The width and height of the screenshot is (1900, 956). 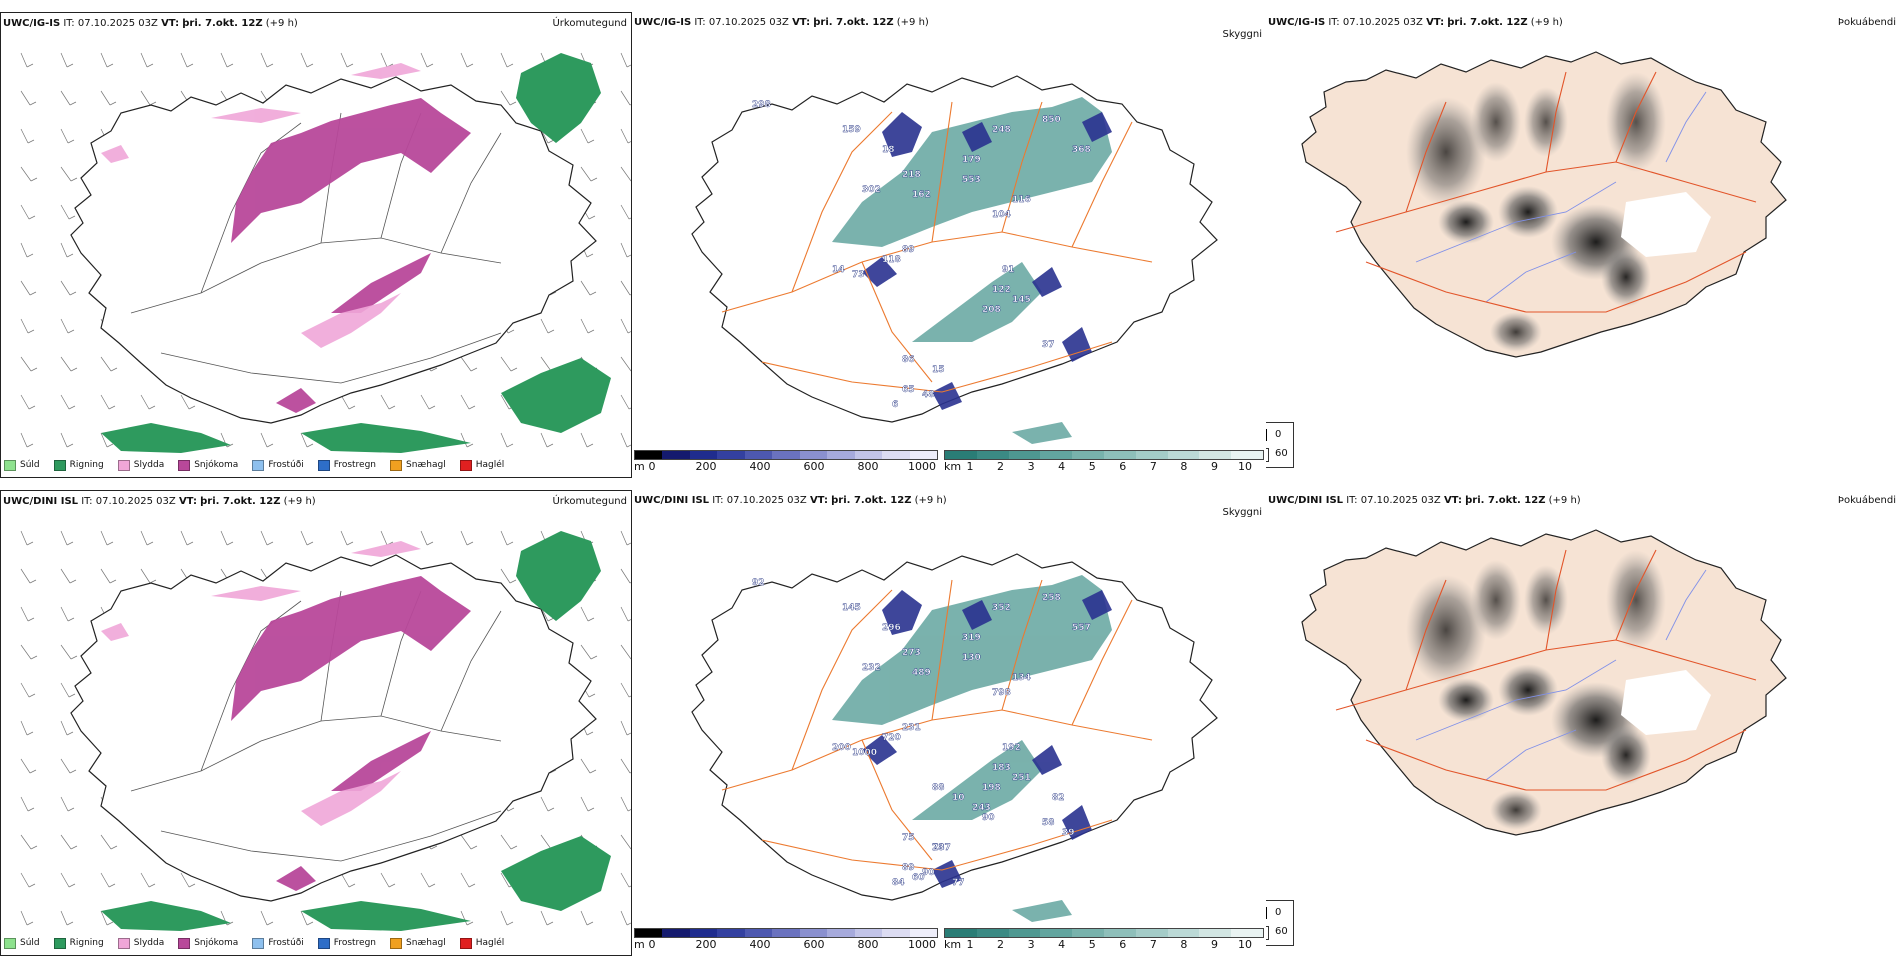 I want to click on ceiling-value-label: 218, so click(x=911, y=175).